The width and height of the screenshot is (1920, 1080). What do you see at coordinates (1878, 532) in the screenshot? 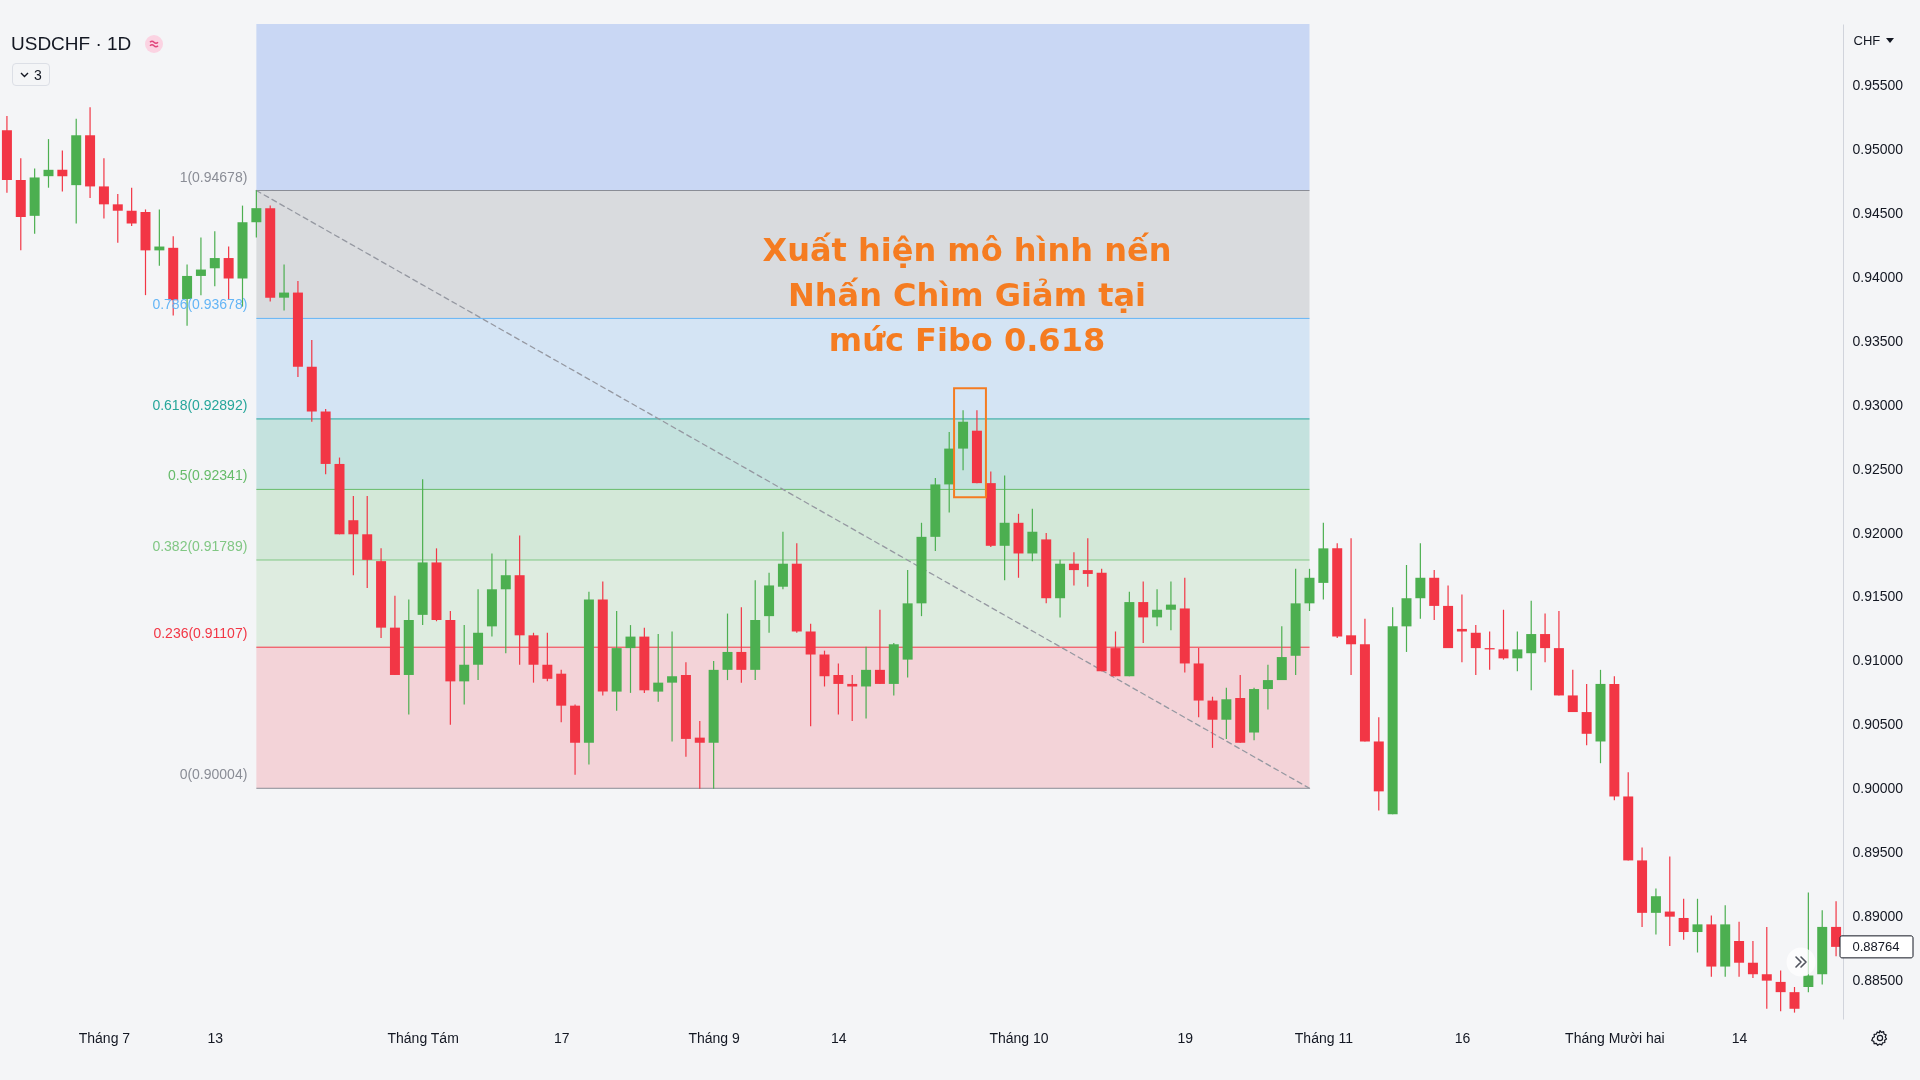
I see `y-tick-label: 0.92000` at bounding box center [1878, 532].